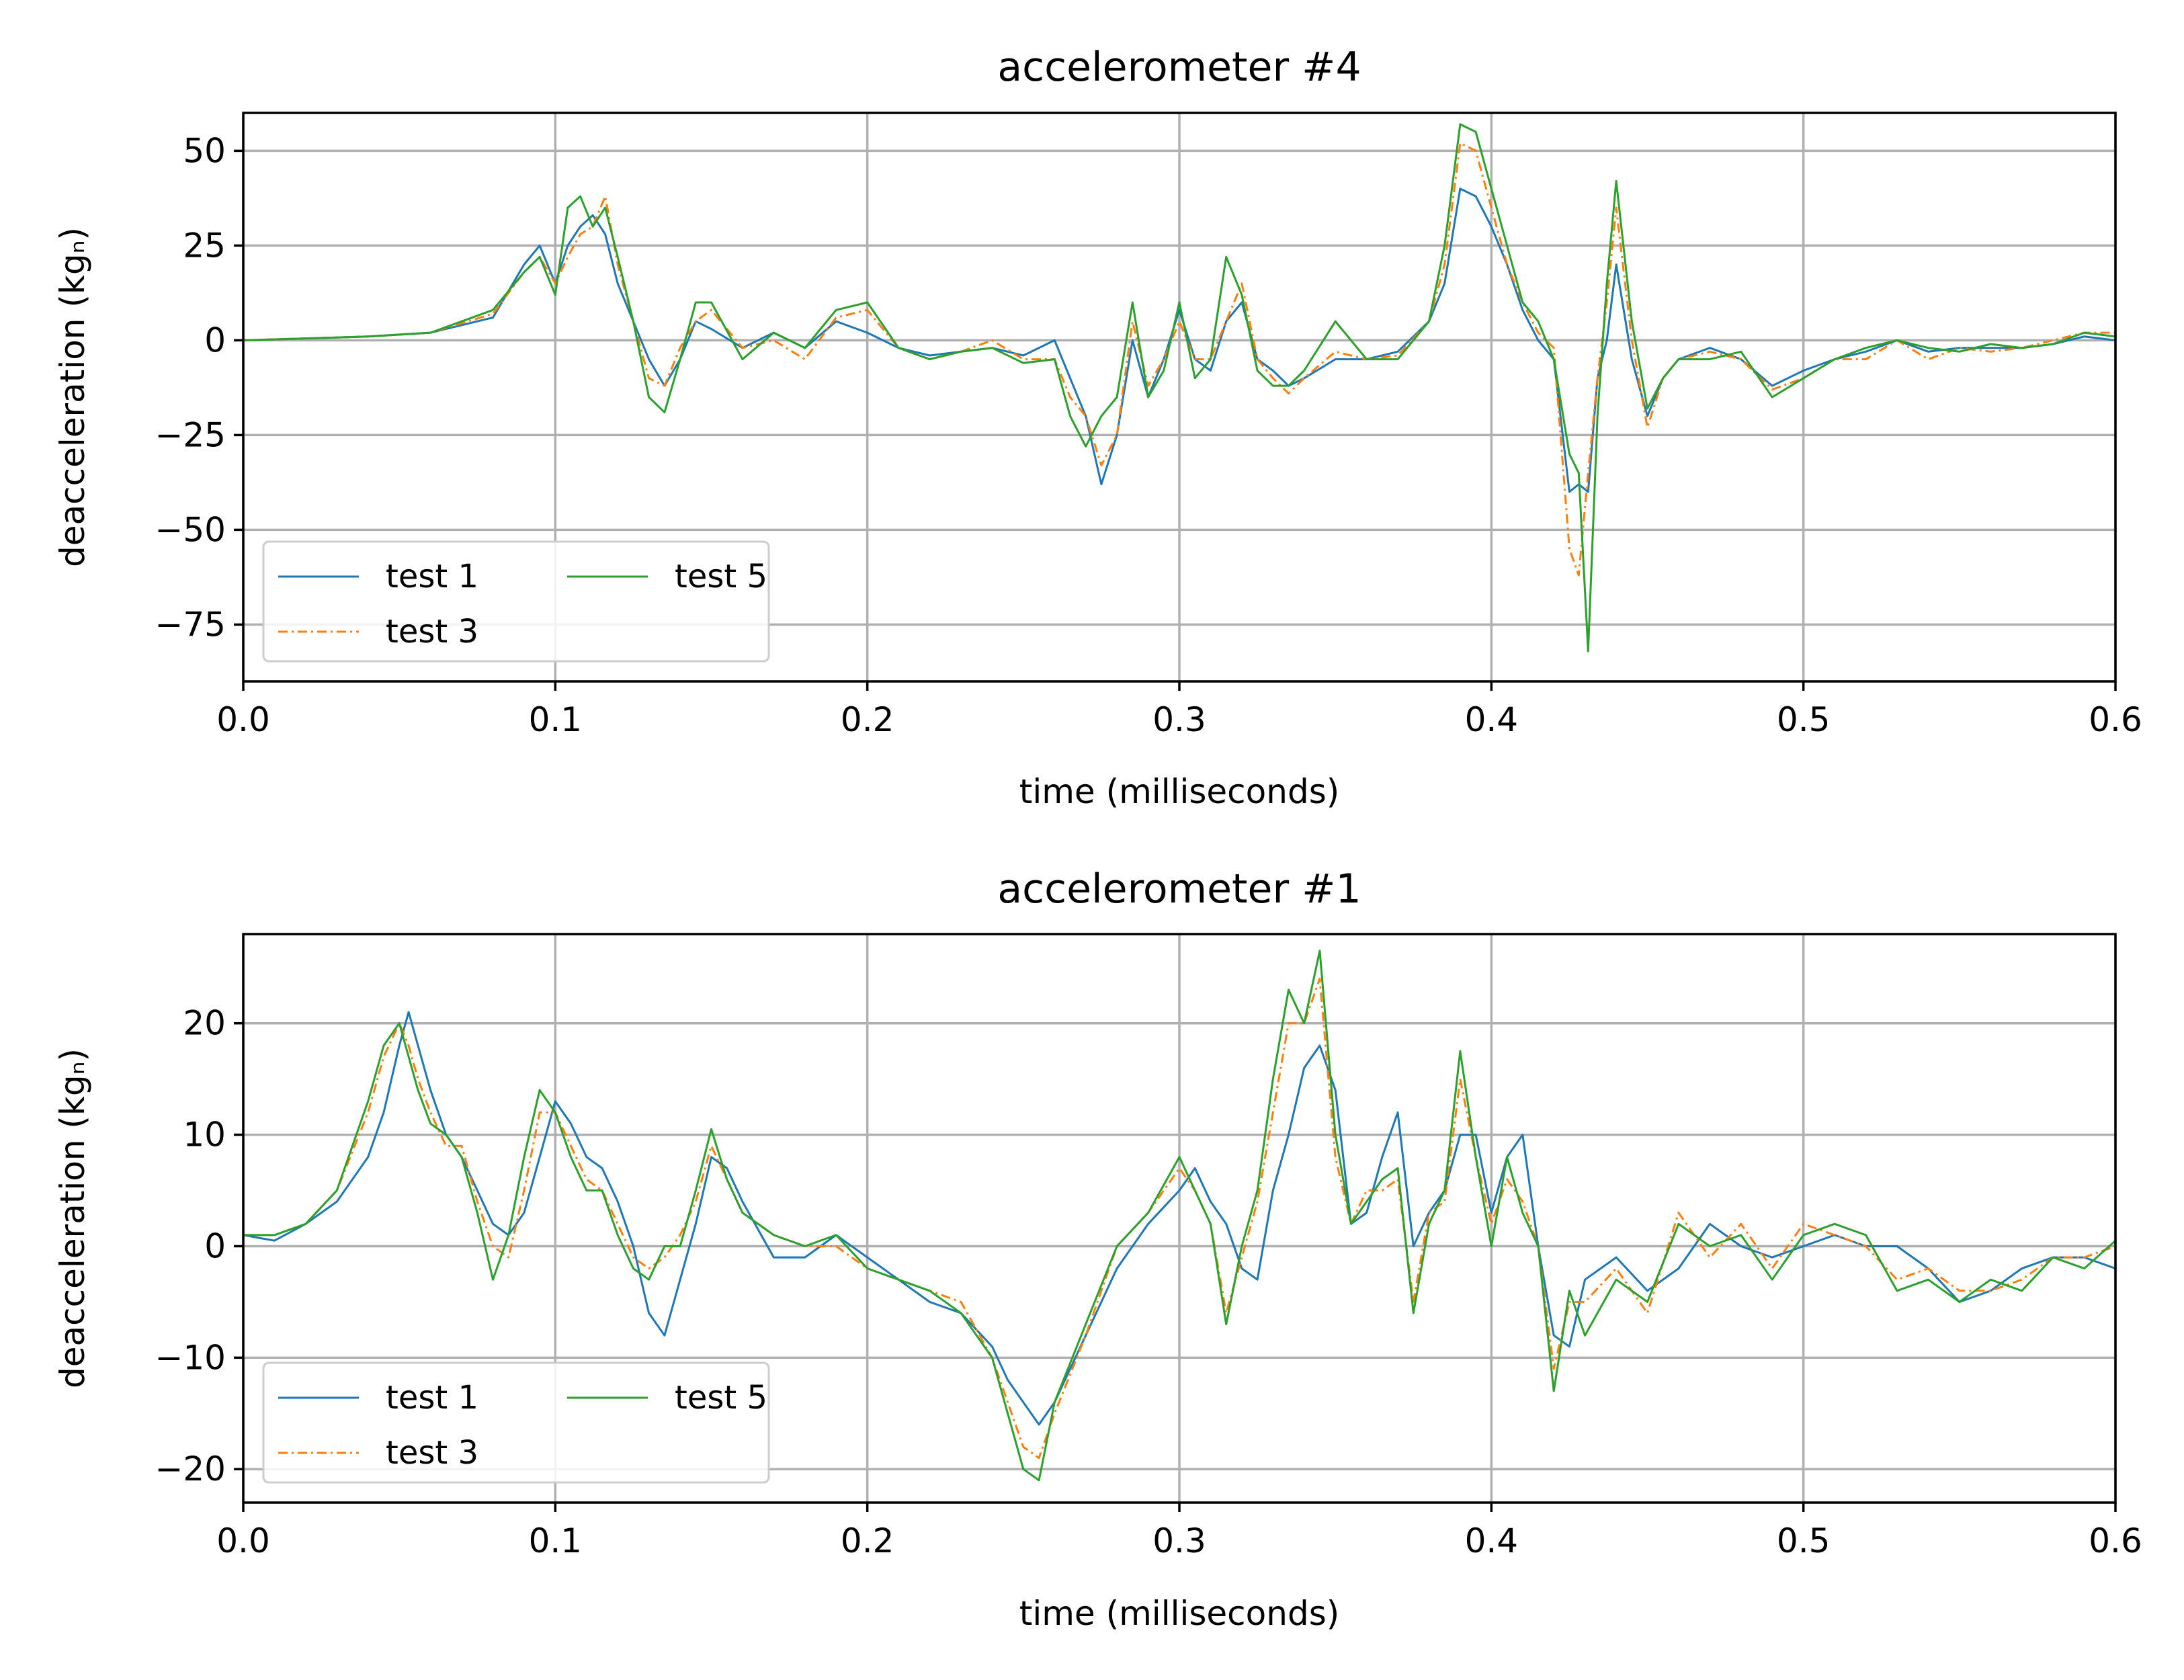 This screenshot has height=1680, width=2184. Describe the element at coordinates (191, 625) in the screenshot. I see `y-tick-label: −75` at that location.